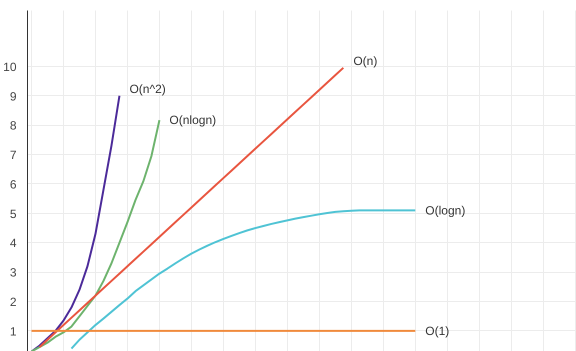 This screenshot has width=576, height=351. What do you see at coordinates (10, 67) in the screenshot?
I see `y-tick-label: 10` at bounding box center [10, 67].